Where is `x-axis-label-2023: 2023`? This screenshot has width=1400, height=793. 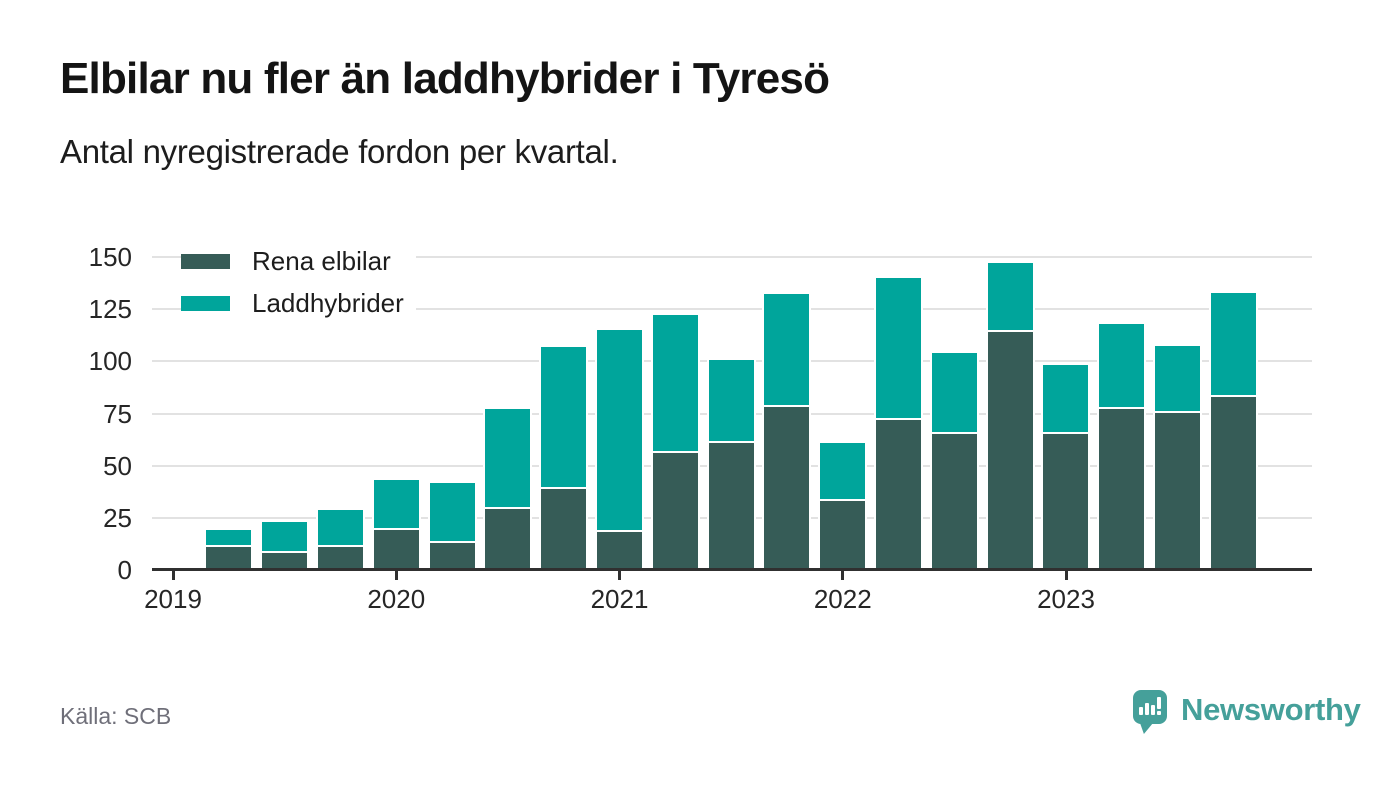 x-axis-label-2023: 2023 is located at coordinates (1066, 599).